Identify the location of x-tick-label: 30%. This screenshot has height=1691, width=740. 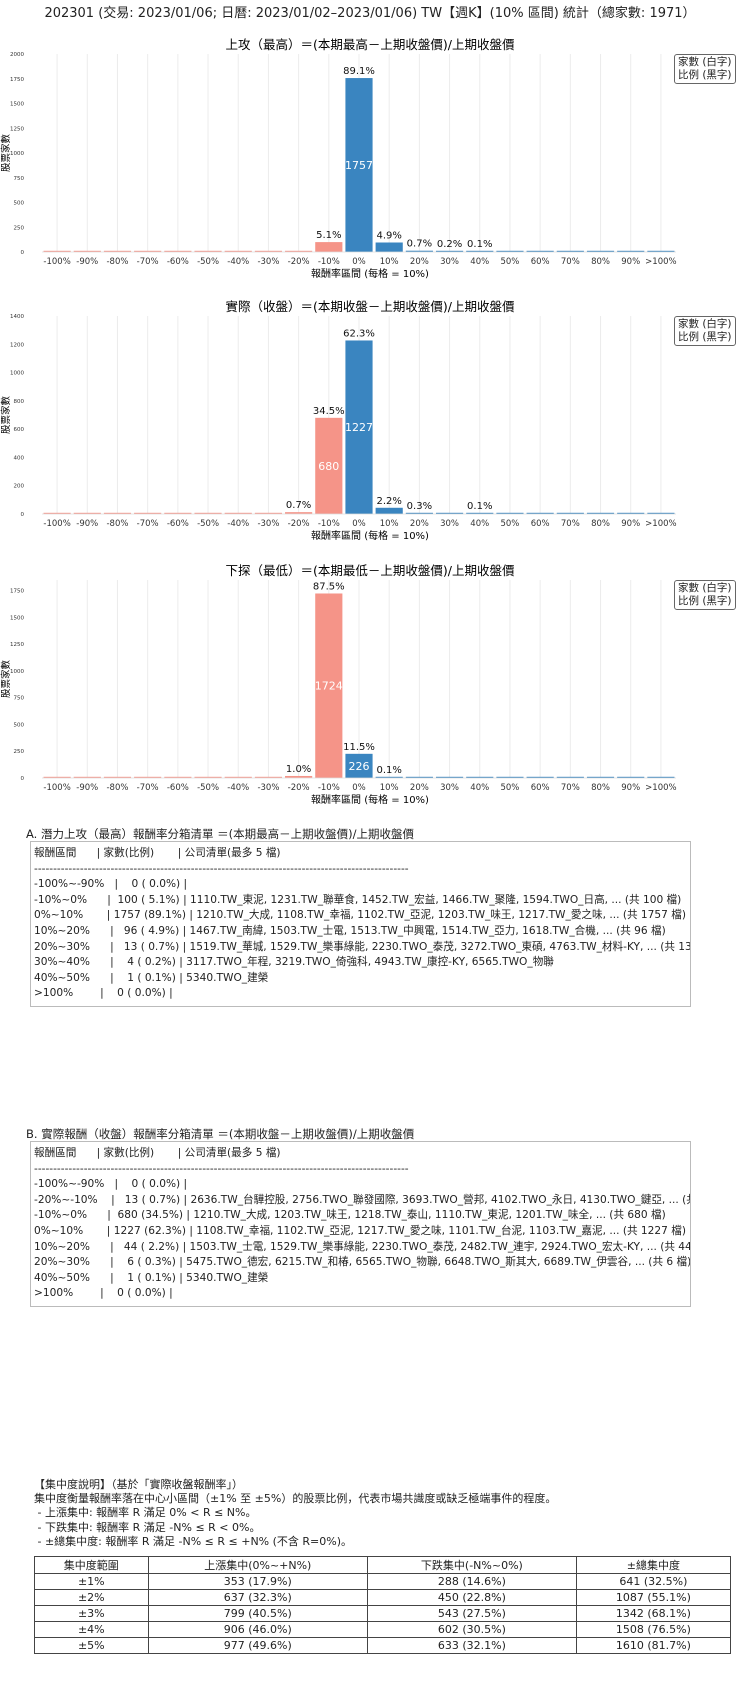
(449, 788).